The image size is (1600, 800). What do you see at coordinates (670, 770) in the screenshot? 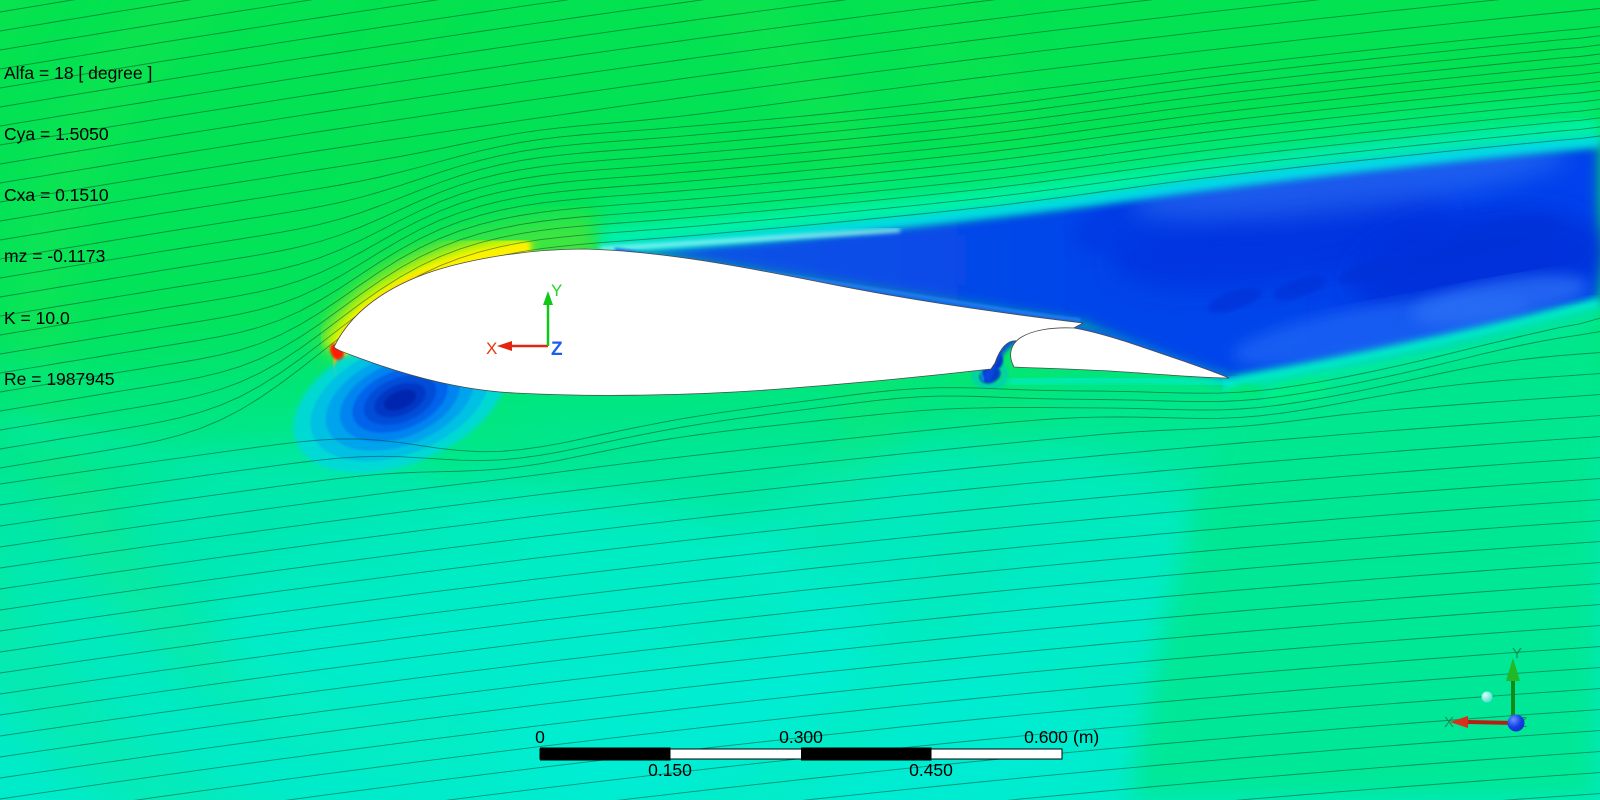
I see `scale-tick-150: 0.150` at bounding box center [670, 770].